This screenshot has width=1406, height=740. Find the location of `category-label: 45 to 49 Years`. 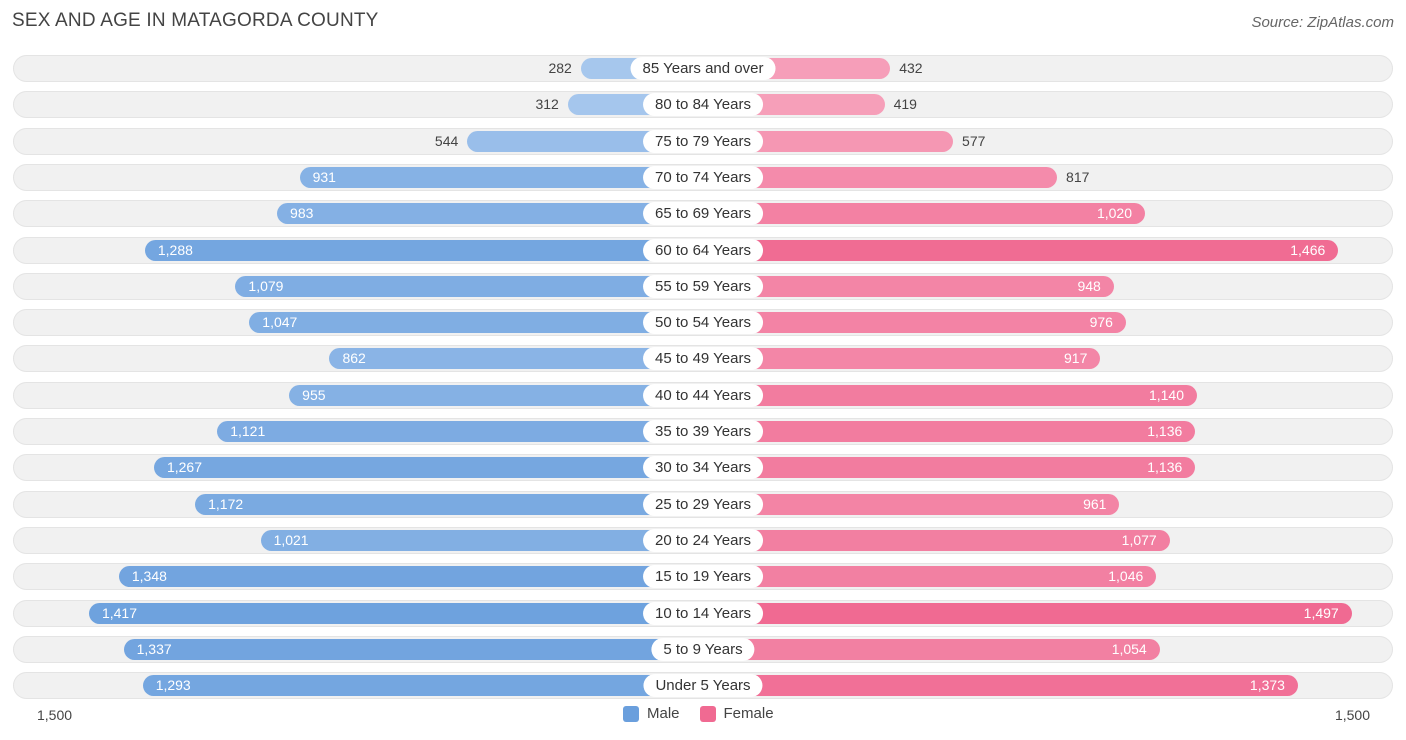

category-label: 45 to 49 Years is located at coordinates (703, 359).